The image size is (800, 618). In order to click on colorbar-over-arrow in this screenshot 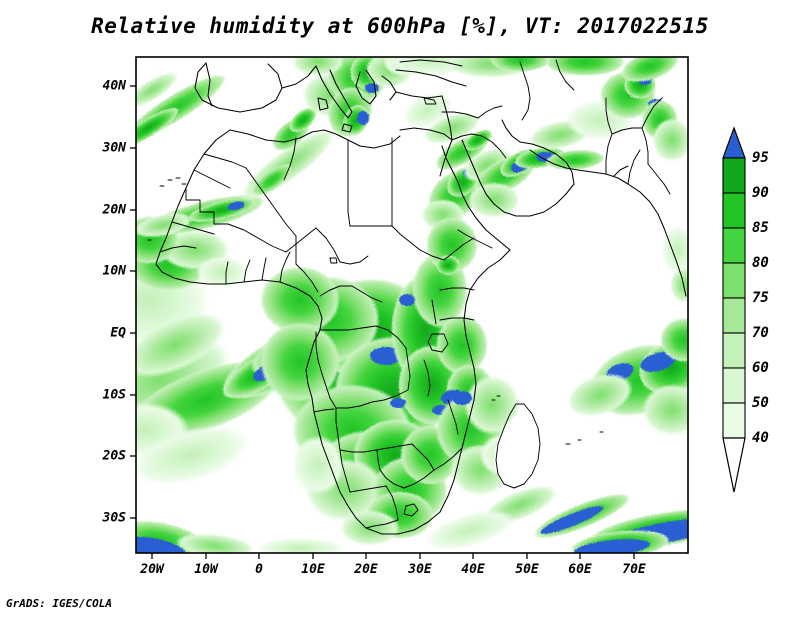, I will do `click(734, 142)`.